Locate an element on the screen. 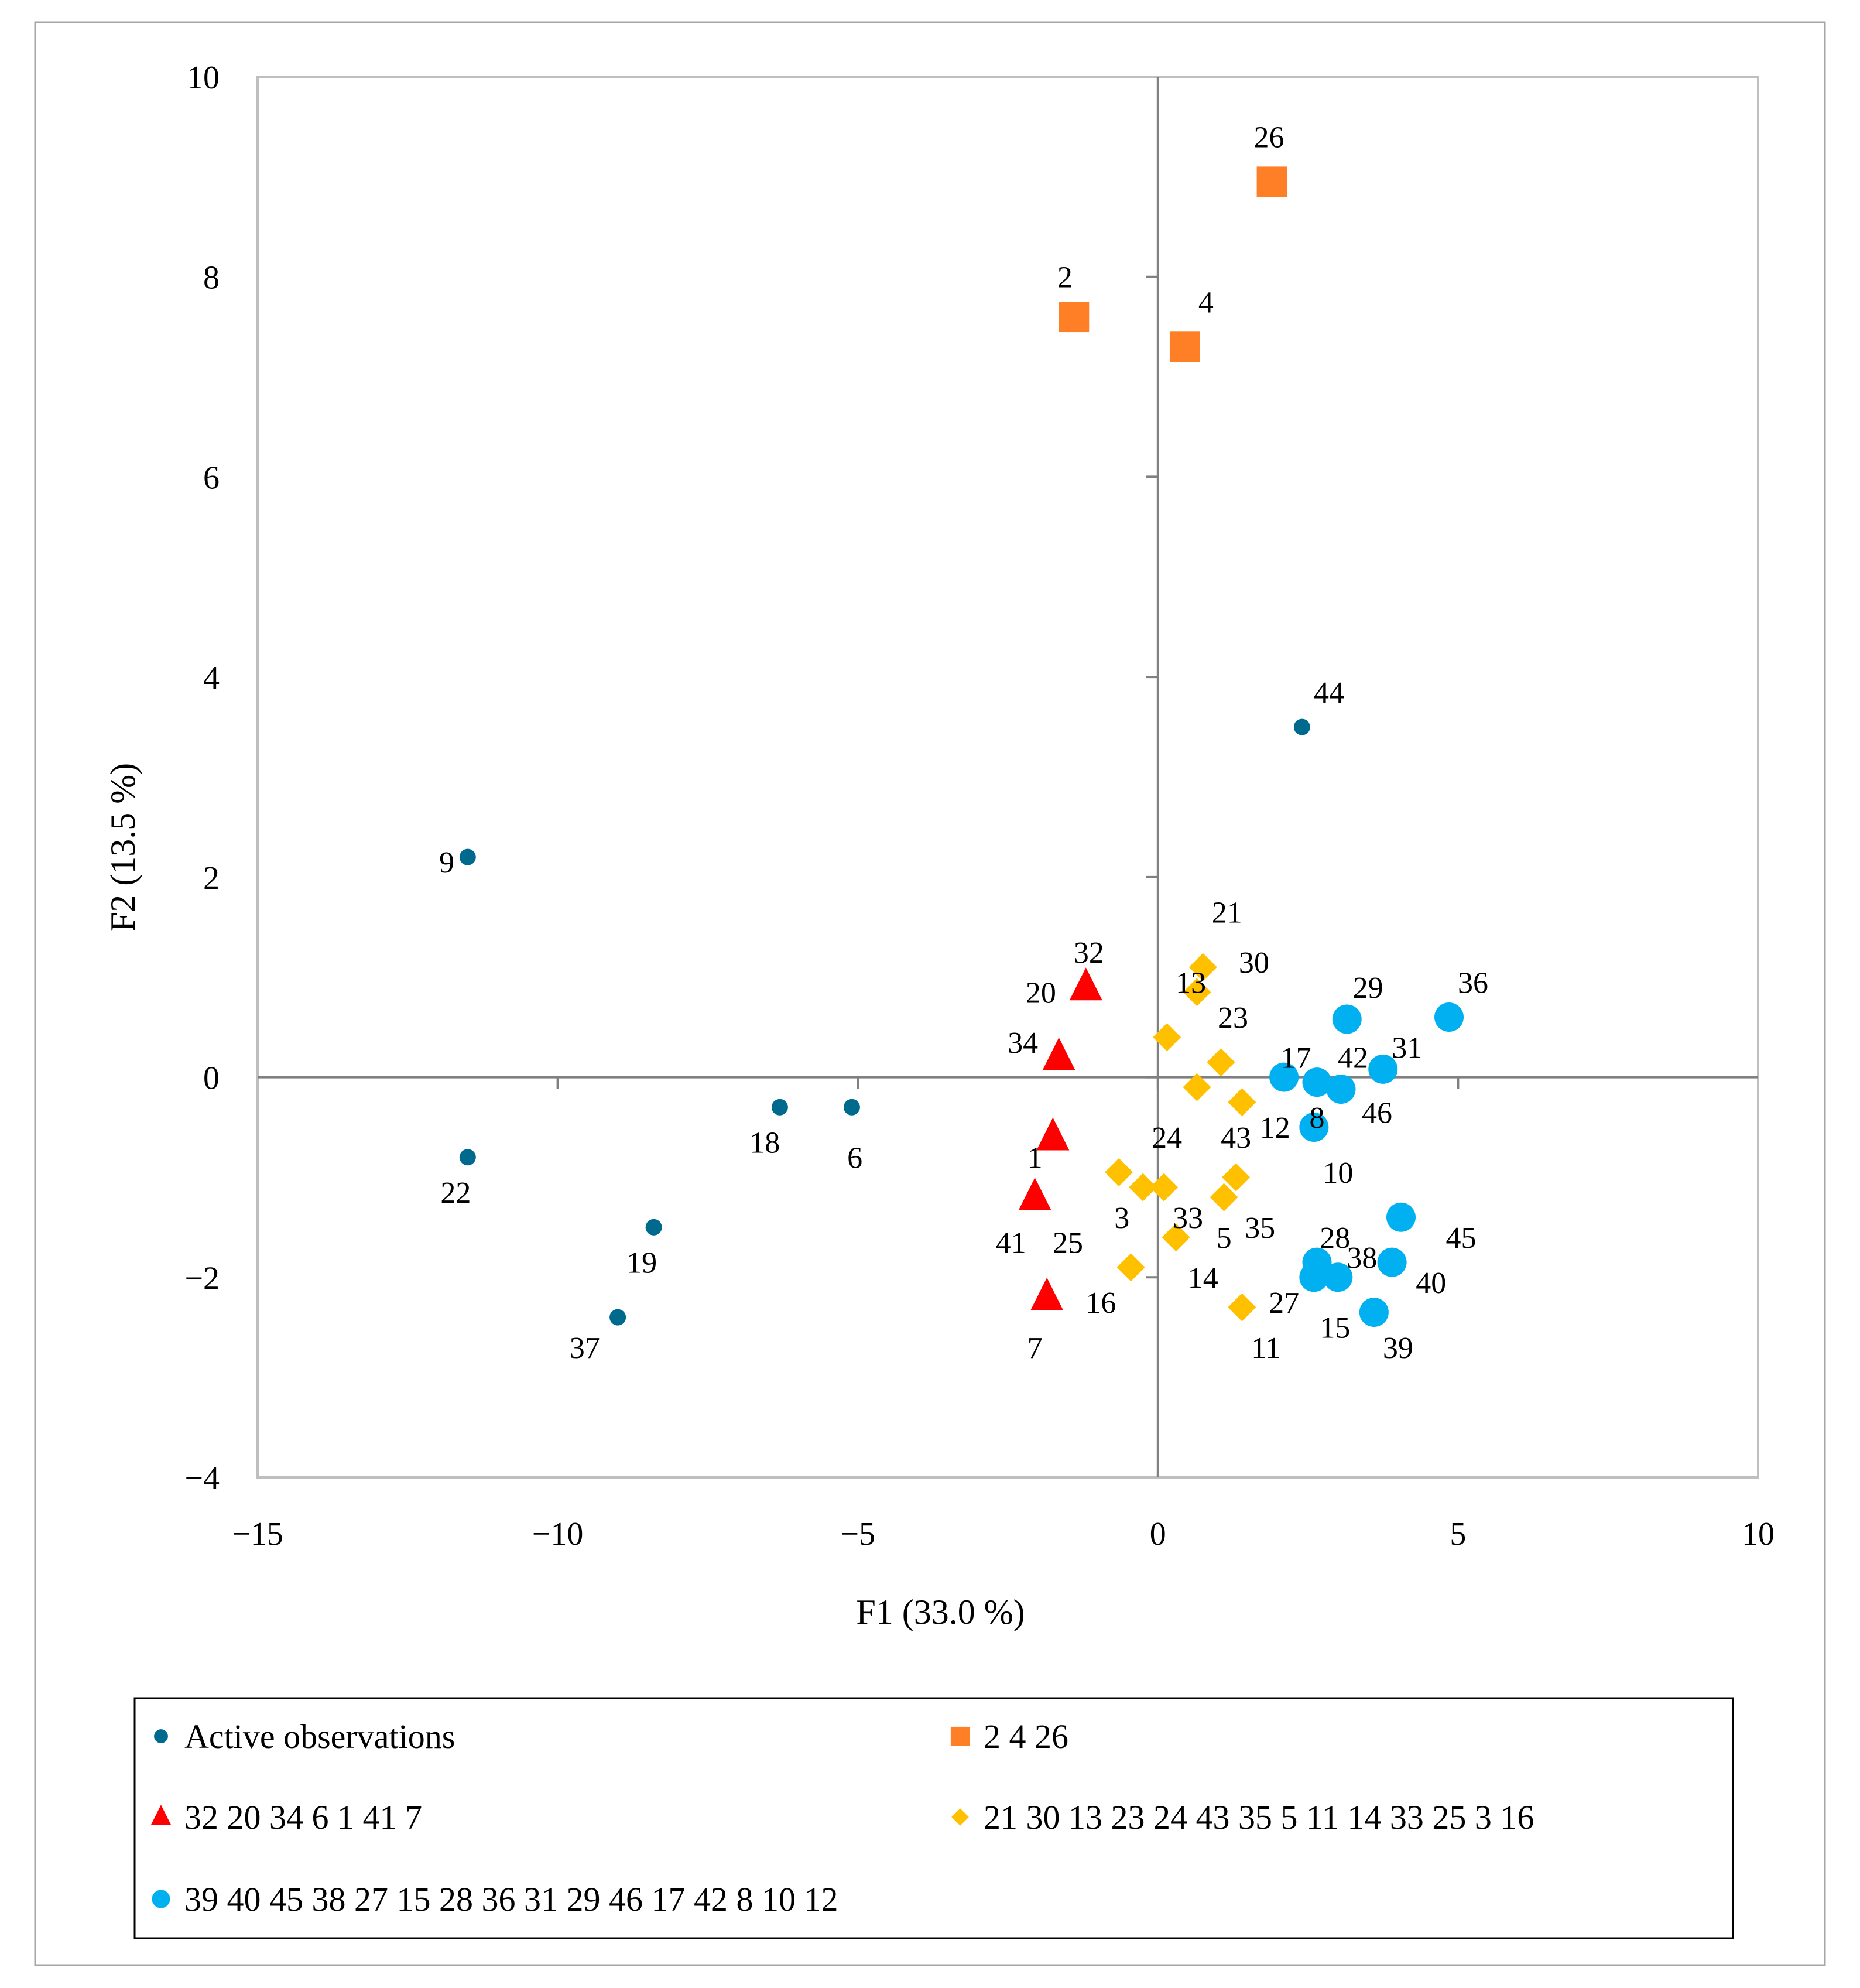 The image size is (1860, 1988). point-label: 36 is located at coordinates (1473, 983).